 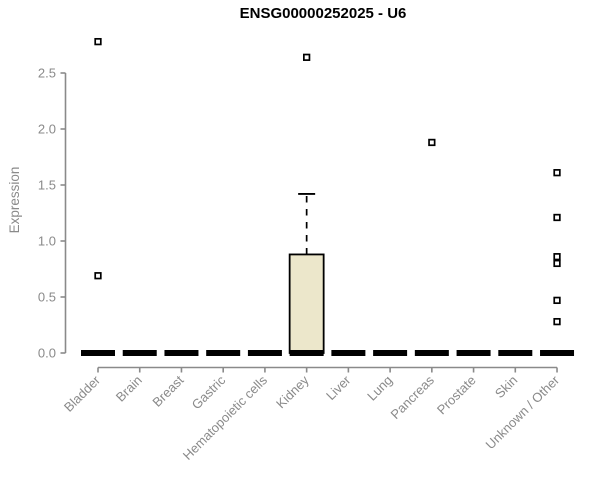 I want to click on y-axis: 0.0 0.5 1.0 1.5 2.0 2.5, so click(x=52, y=213).